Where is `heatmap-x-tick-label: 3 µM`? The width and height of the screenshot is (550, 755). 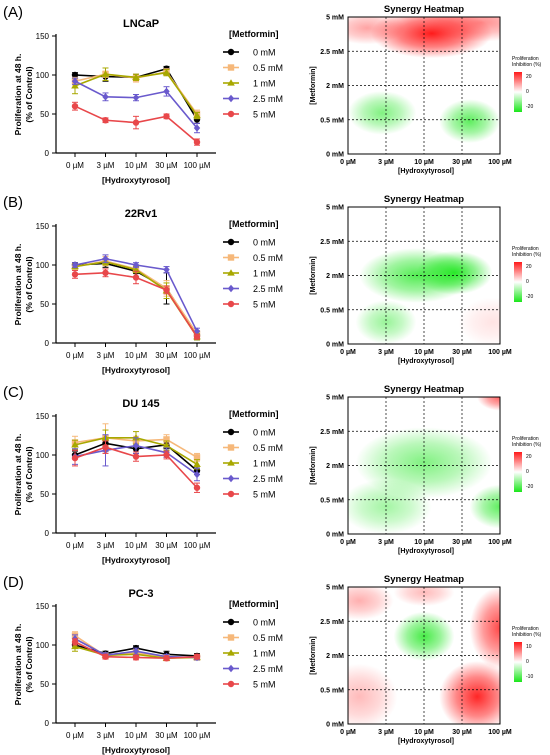
heatmap-x-tick-label: 3 µM is located at coordinates (386, 542).